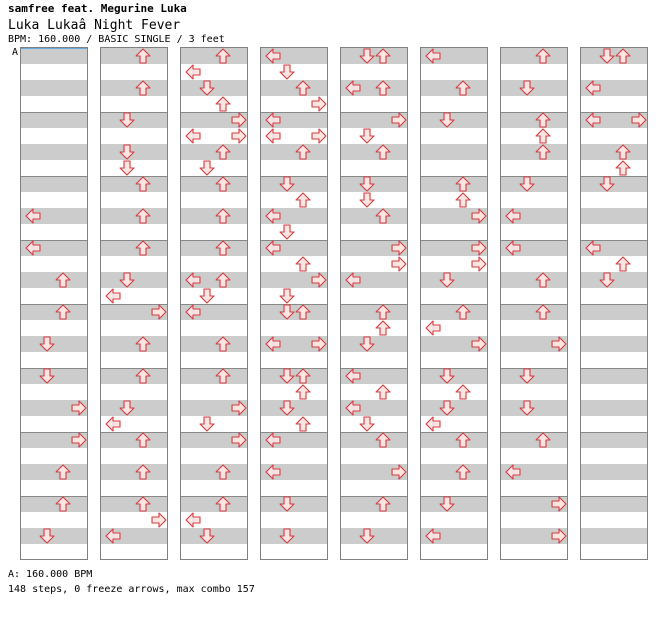 The height and width of the screenshot is (620, 672). I want to click on song-title: Luka Lukaâ Night Fever, so click(94, 25).